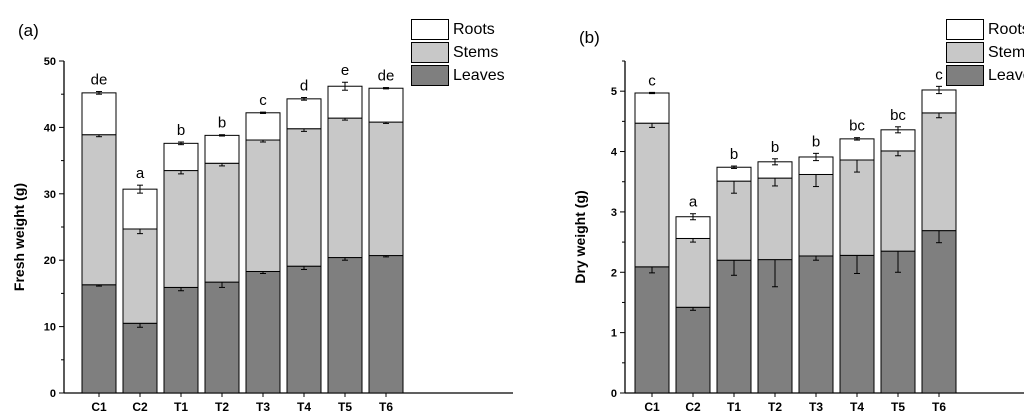 This screenshot has width=1024, height=415. What do you see at coordinates (734, 407) in the screenshot?
I see `x-tick-label: T1` at bounding box center [734, 407].